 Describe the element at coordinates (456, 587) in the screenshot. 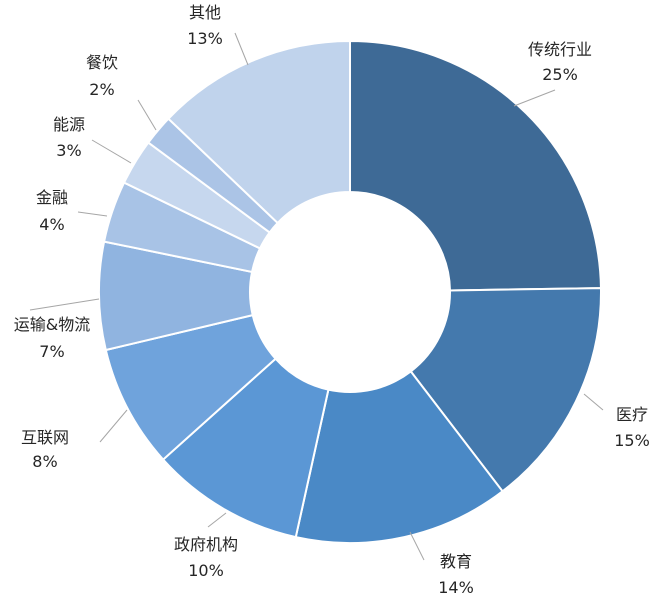

I see `value-label: 14%` at that location.